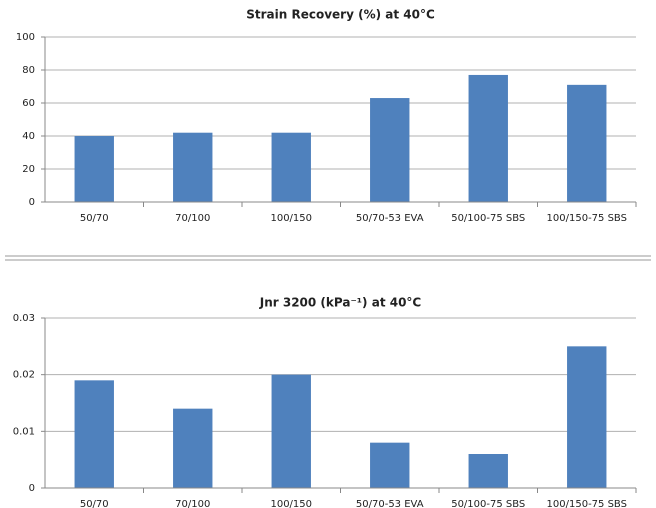  I want to click on y-tick-label: 80, so click(28, 70).